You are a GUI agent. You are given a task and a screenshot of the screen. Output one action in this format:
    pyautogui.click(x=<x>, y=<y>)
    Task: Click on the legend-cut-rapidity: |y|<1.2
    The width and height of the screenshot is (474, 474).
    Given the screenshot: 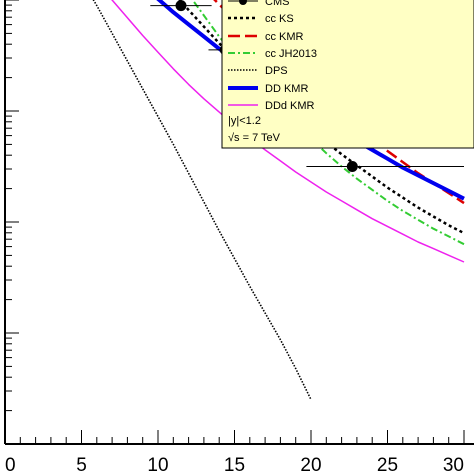 What is the action you would take?
    pyautogui.click(x=244, y=121)
    